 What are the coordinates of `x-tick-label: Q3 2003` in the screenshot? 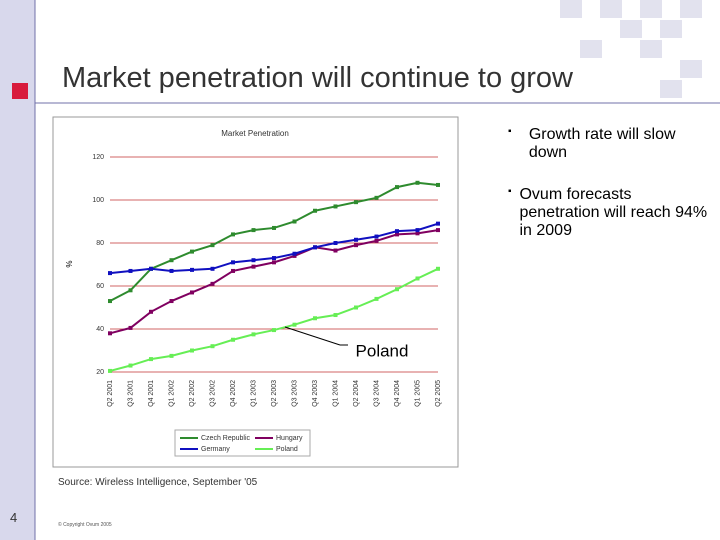 It's located at (294, 393).